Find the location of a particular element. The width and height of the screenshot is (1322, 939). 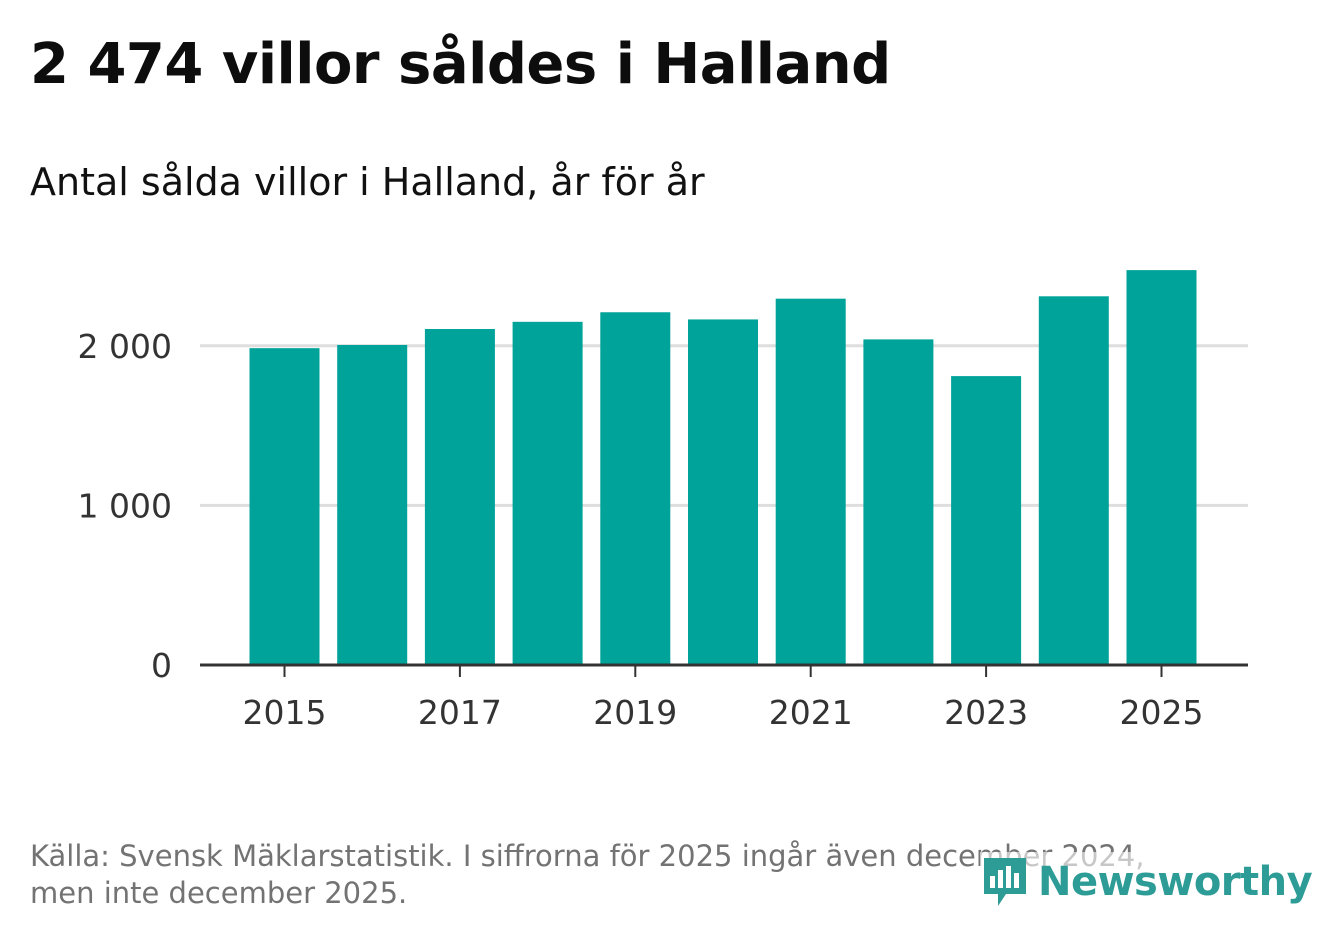

y-tick-label-0: 0 is located at coordinates (161, 665).